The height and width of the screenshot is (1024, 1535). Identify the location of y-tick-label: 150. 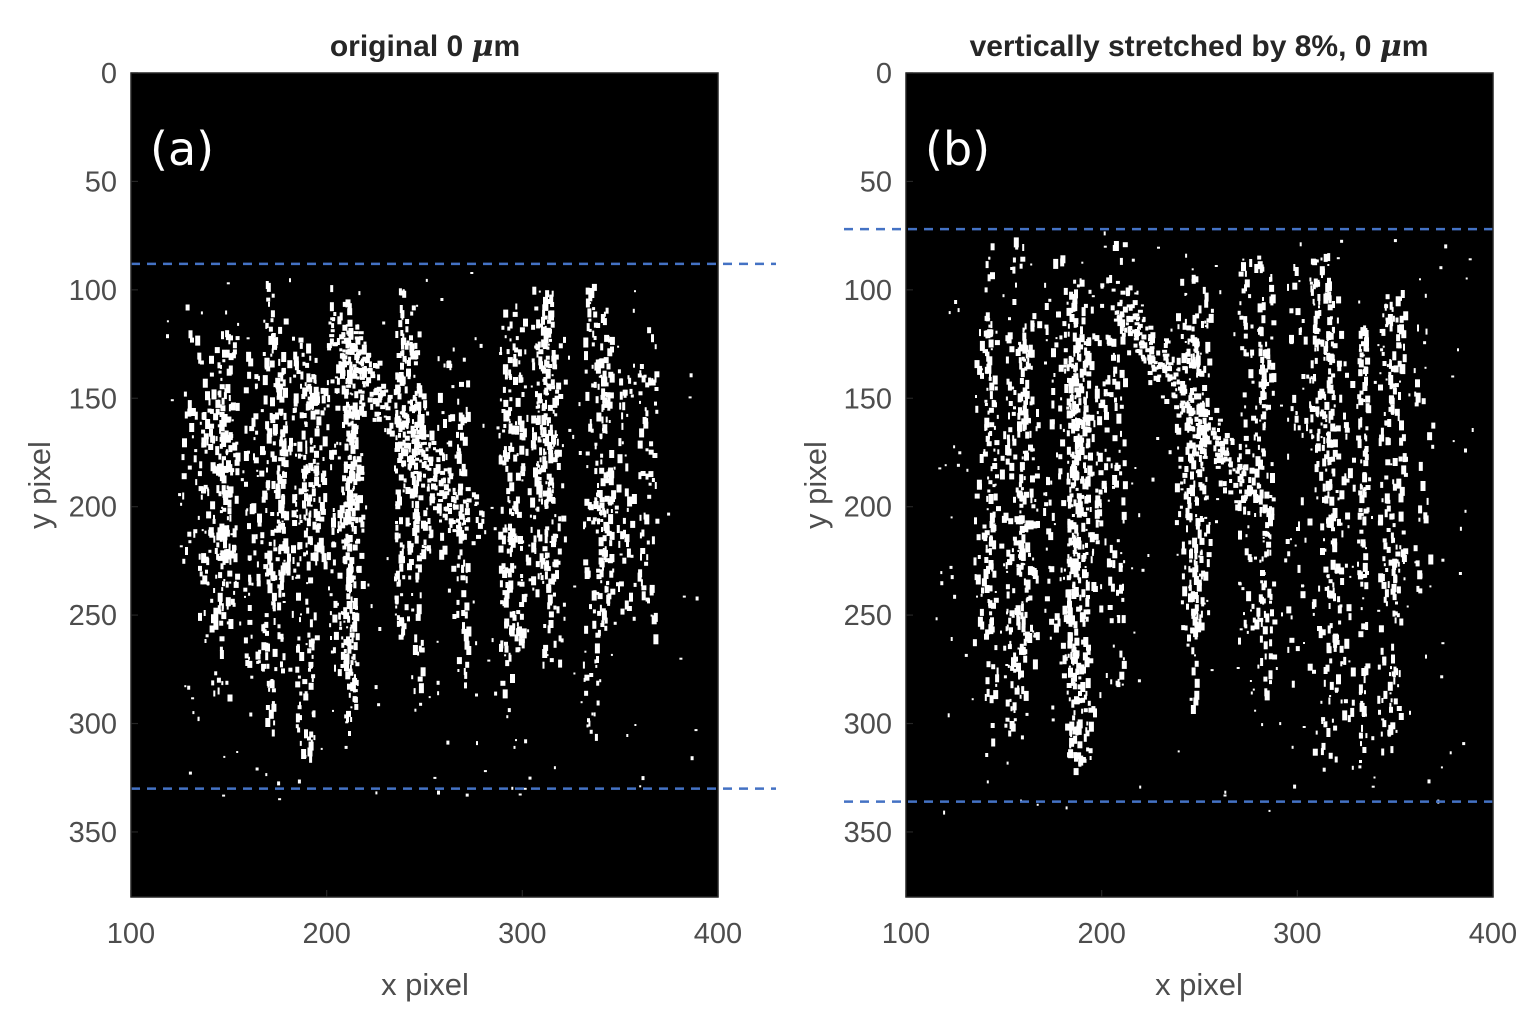
(93, 399).